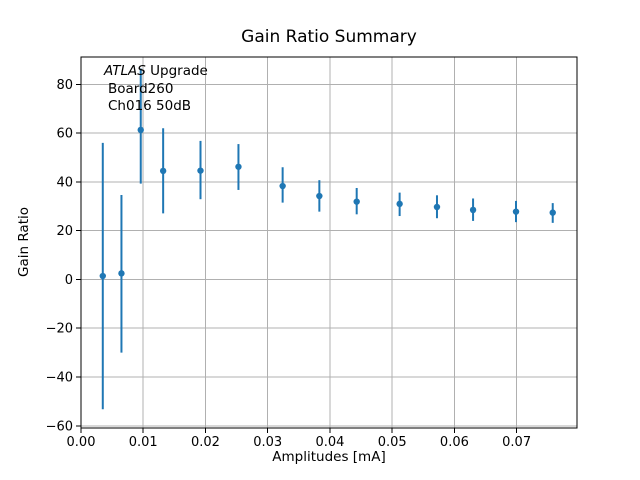 This screenshot has height=480, width=640. I want to click on annotation-upgrade-text: Upgrade, so click(176, 71).